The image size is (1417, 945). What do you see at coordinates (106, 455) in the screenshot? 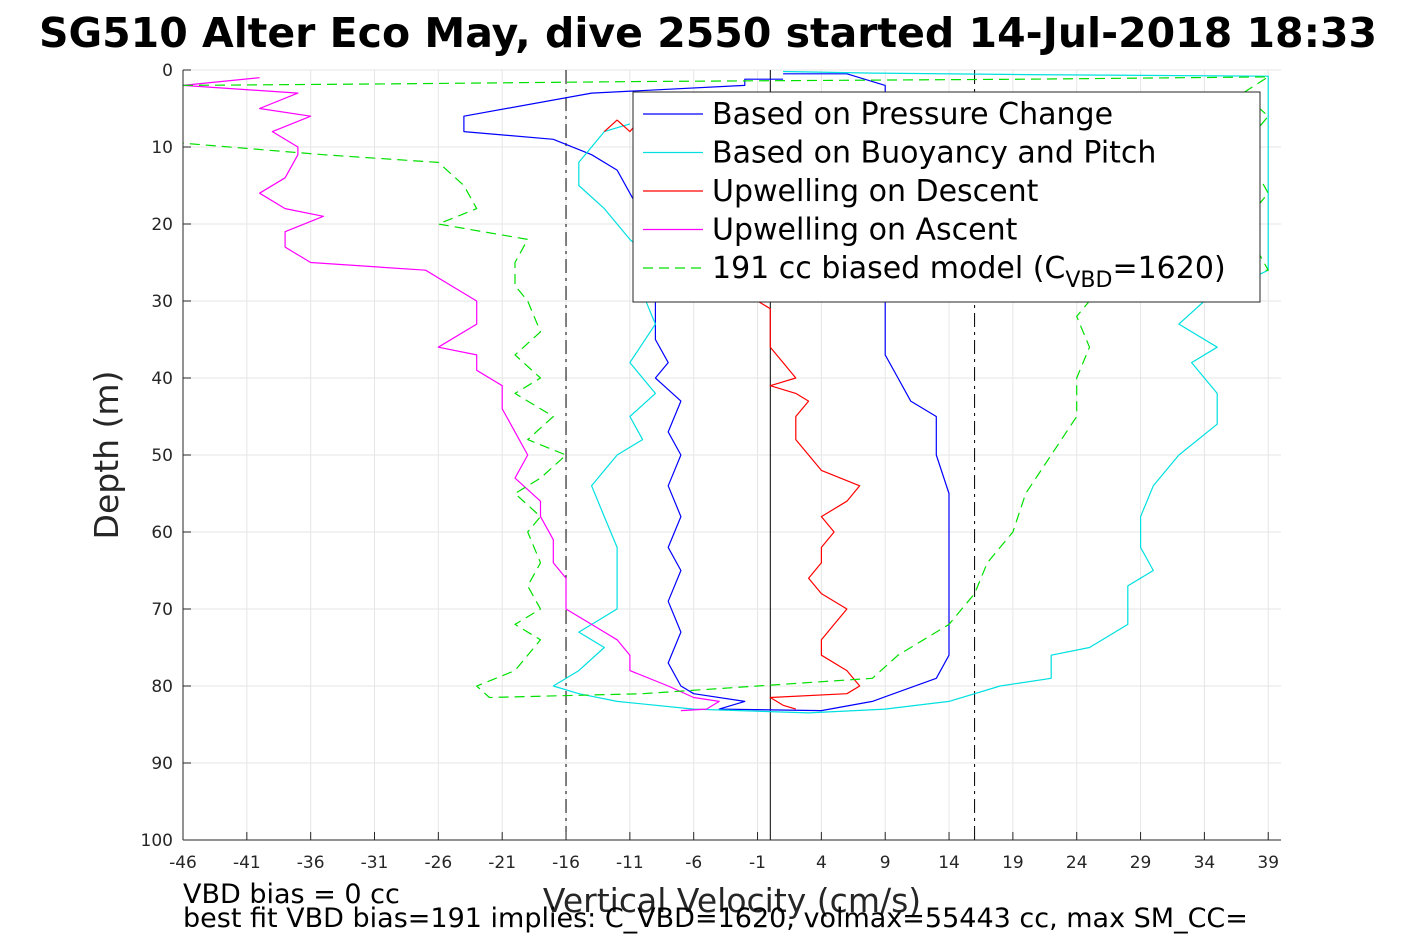
I see `y-axis-label: Depth (m)` at bounding box center [106, 455].